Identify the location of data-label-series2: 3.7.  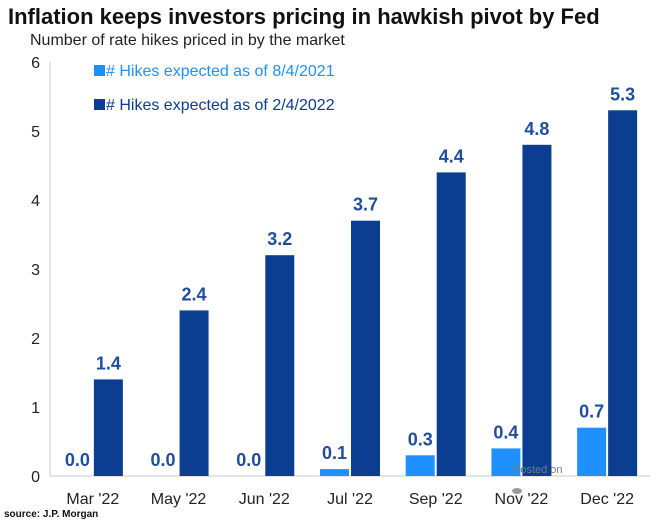
(365, 205).